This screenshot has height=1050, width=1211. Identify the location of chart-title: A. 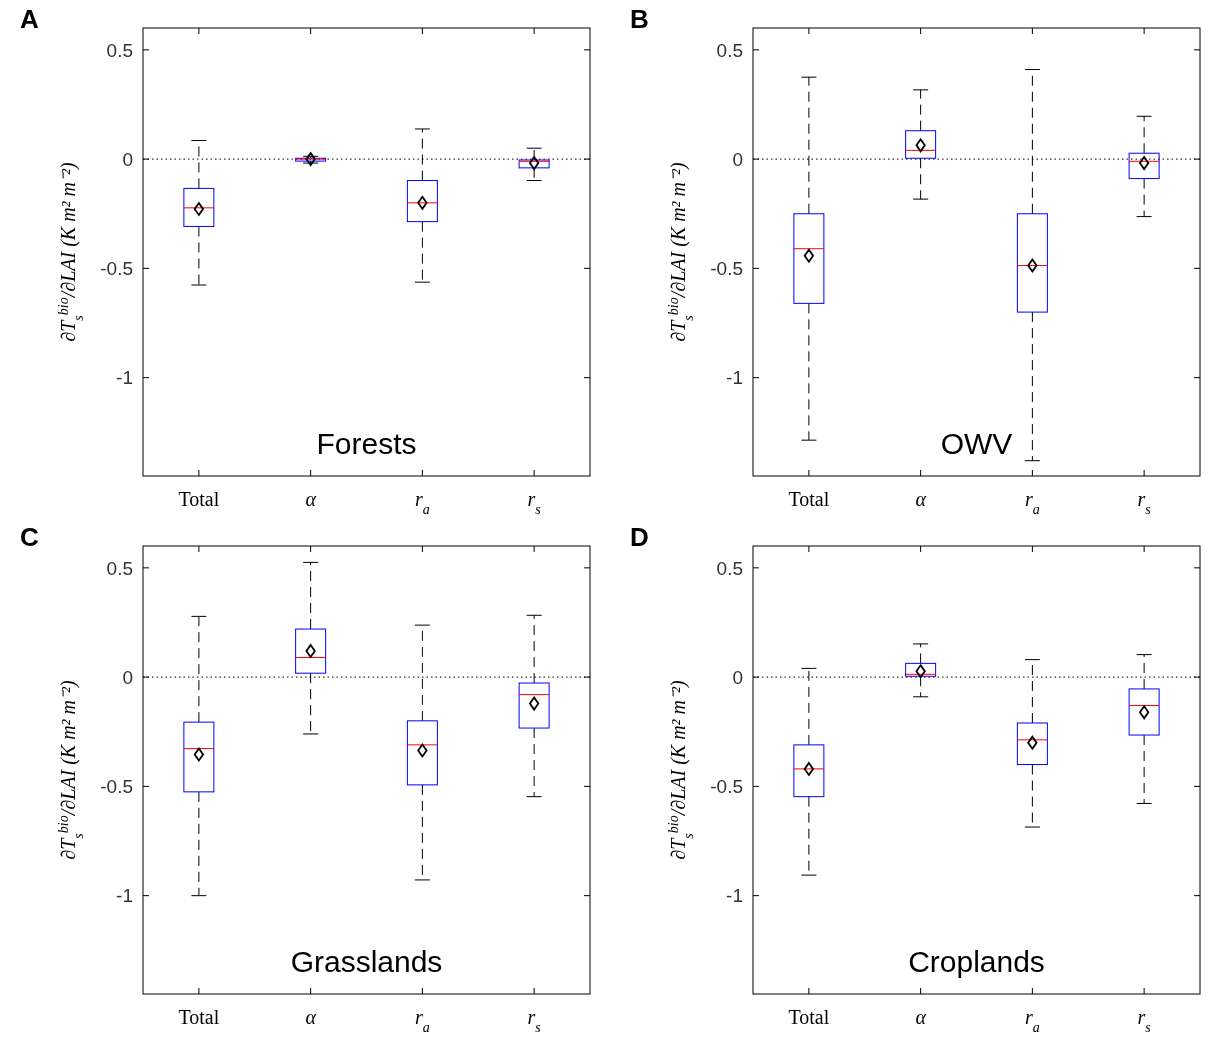
(29, 19).